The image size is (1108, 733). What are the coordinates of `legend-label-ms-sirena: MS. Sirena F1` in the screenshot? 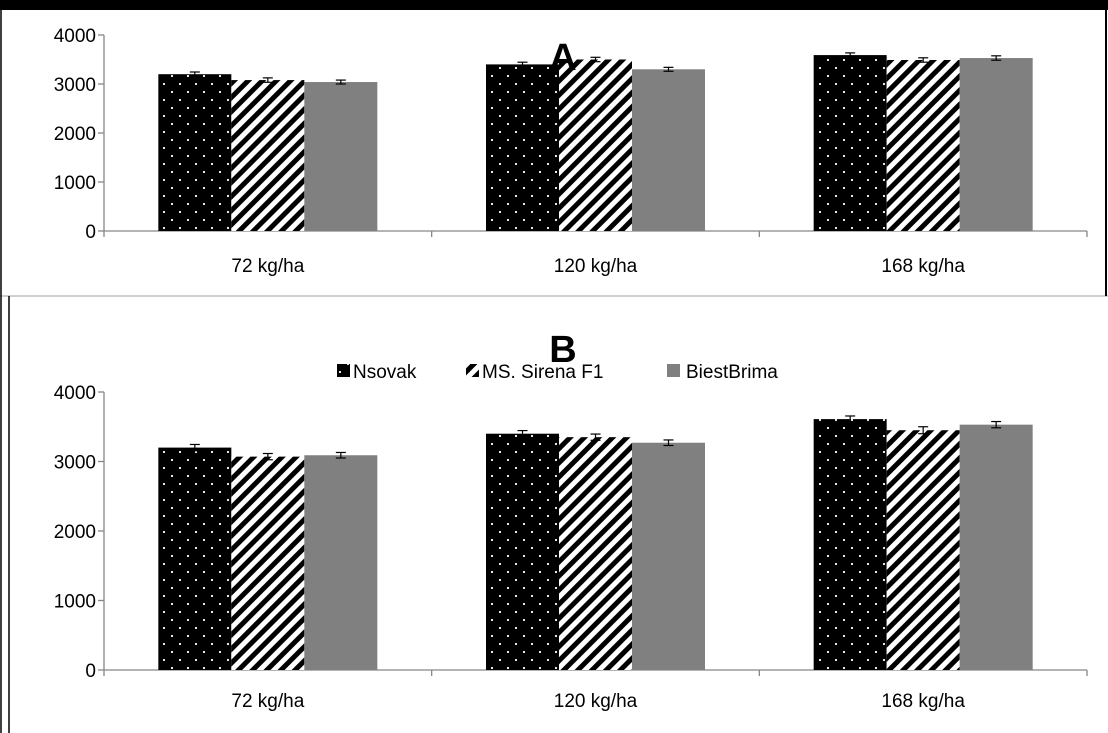 It's located at (542, 372).